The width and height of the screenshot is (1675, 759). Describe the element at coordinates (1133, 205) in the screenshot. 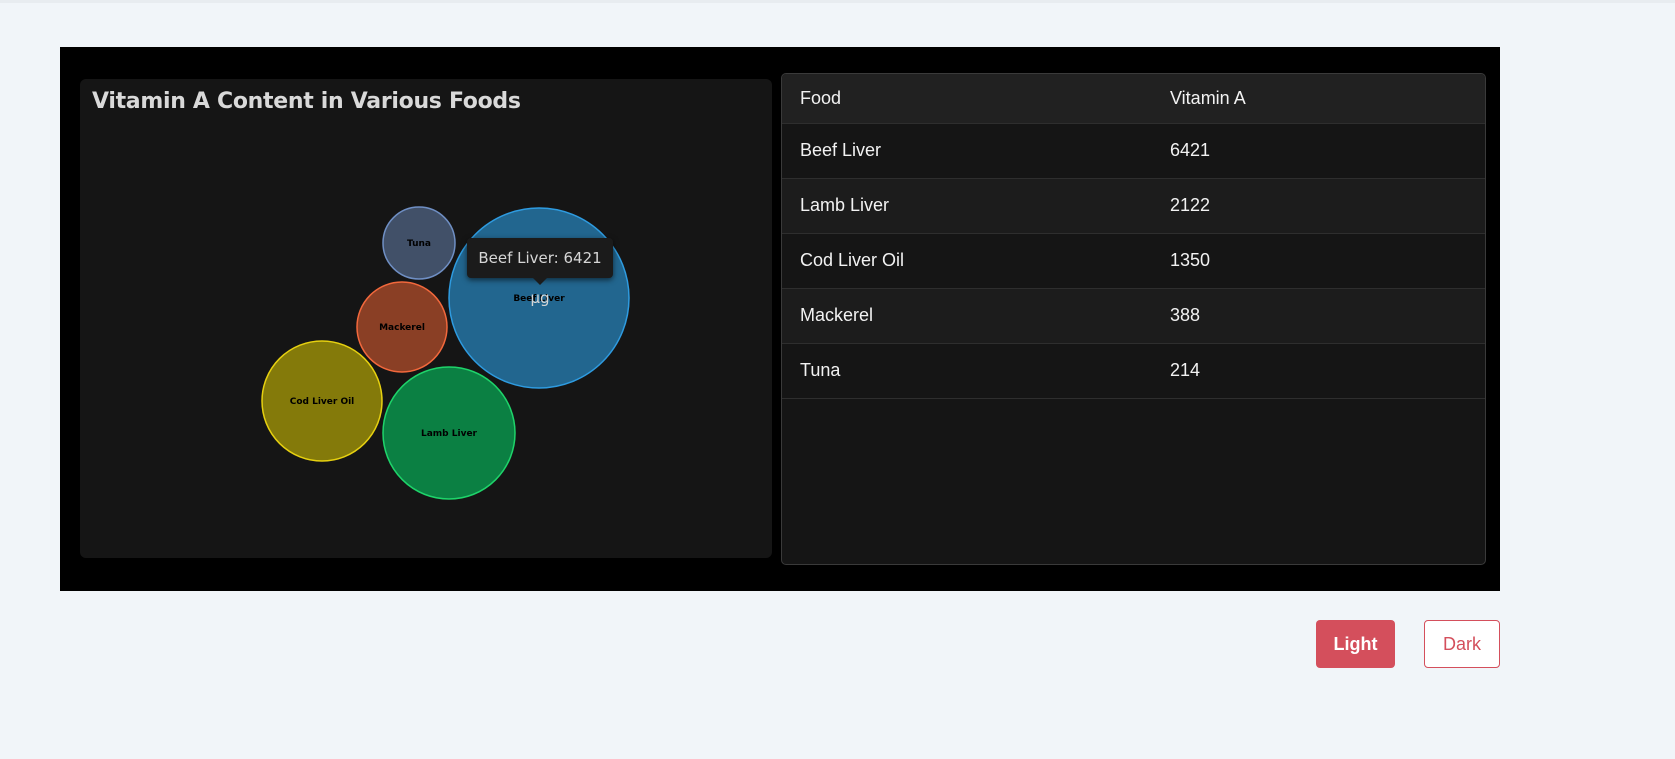

I see `table-row: Lamb Liver 2122` at that location.